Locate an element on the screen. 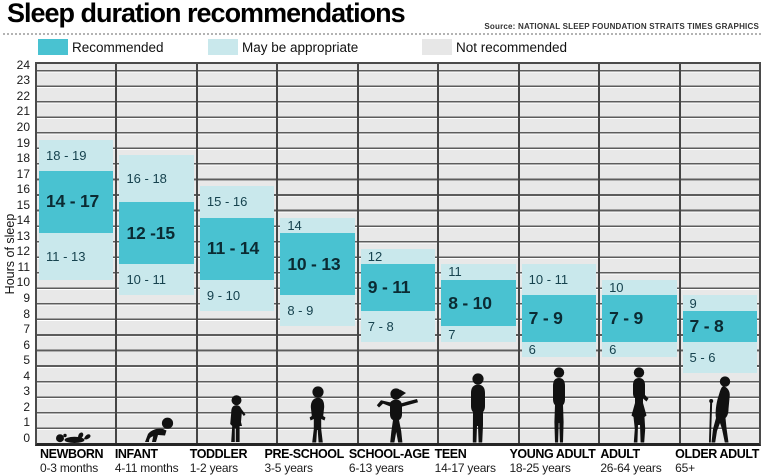 The width and height of the screenshot is (764, 476). category-age-range: 6-13 years is located at coordinates (376, 468).